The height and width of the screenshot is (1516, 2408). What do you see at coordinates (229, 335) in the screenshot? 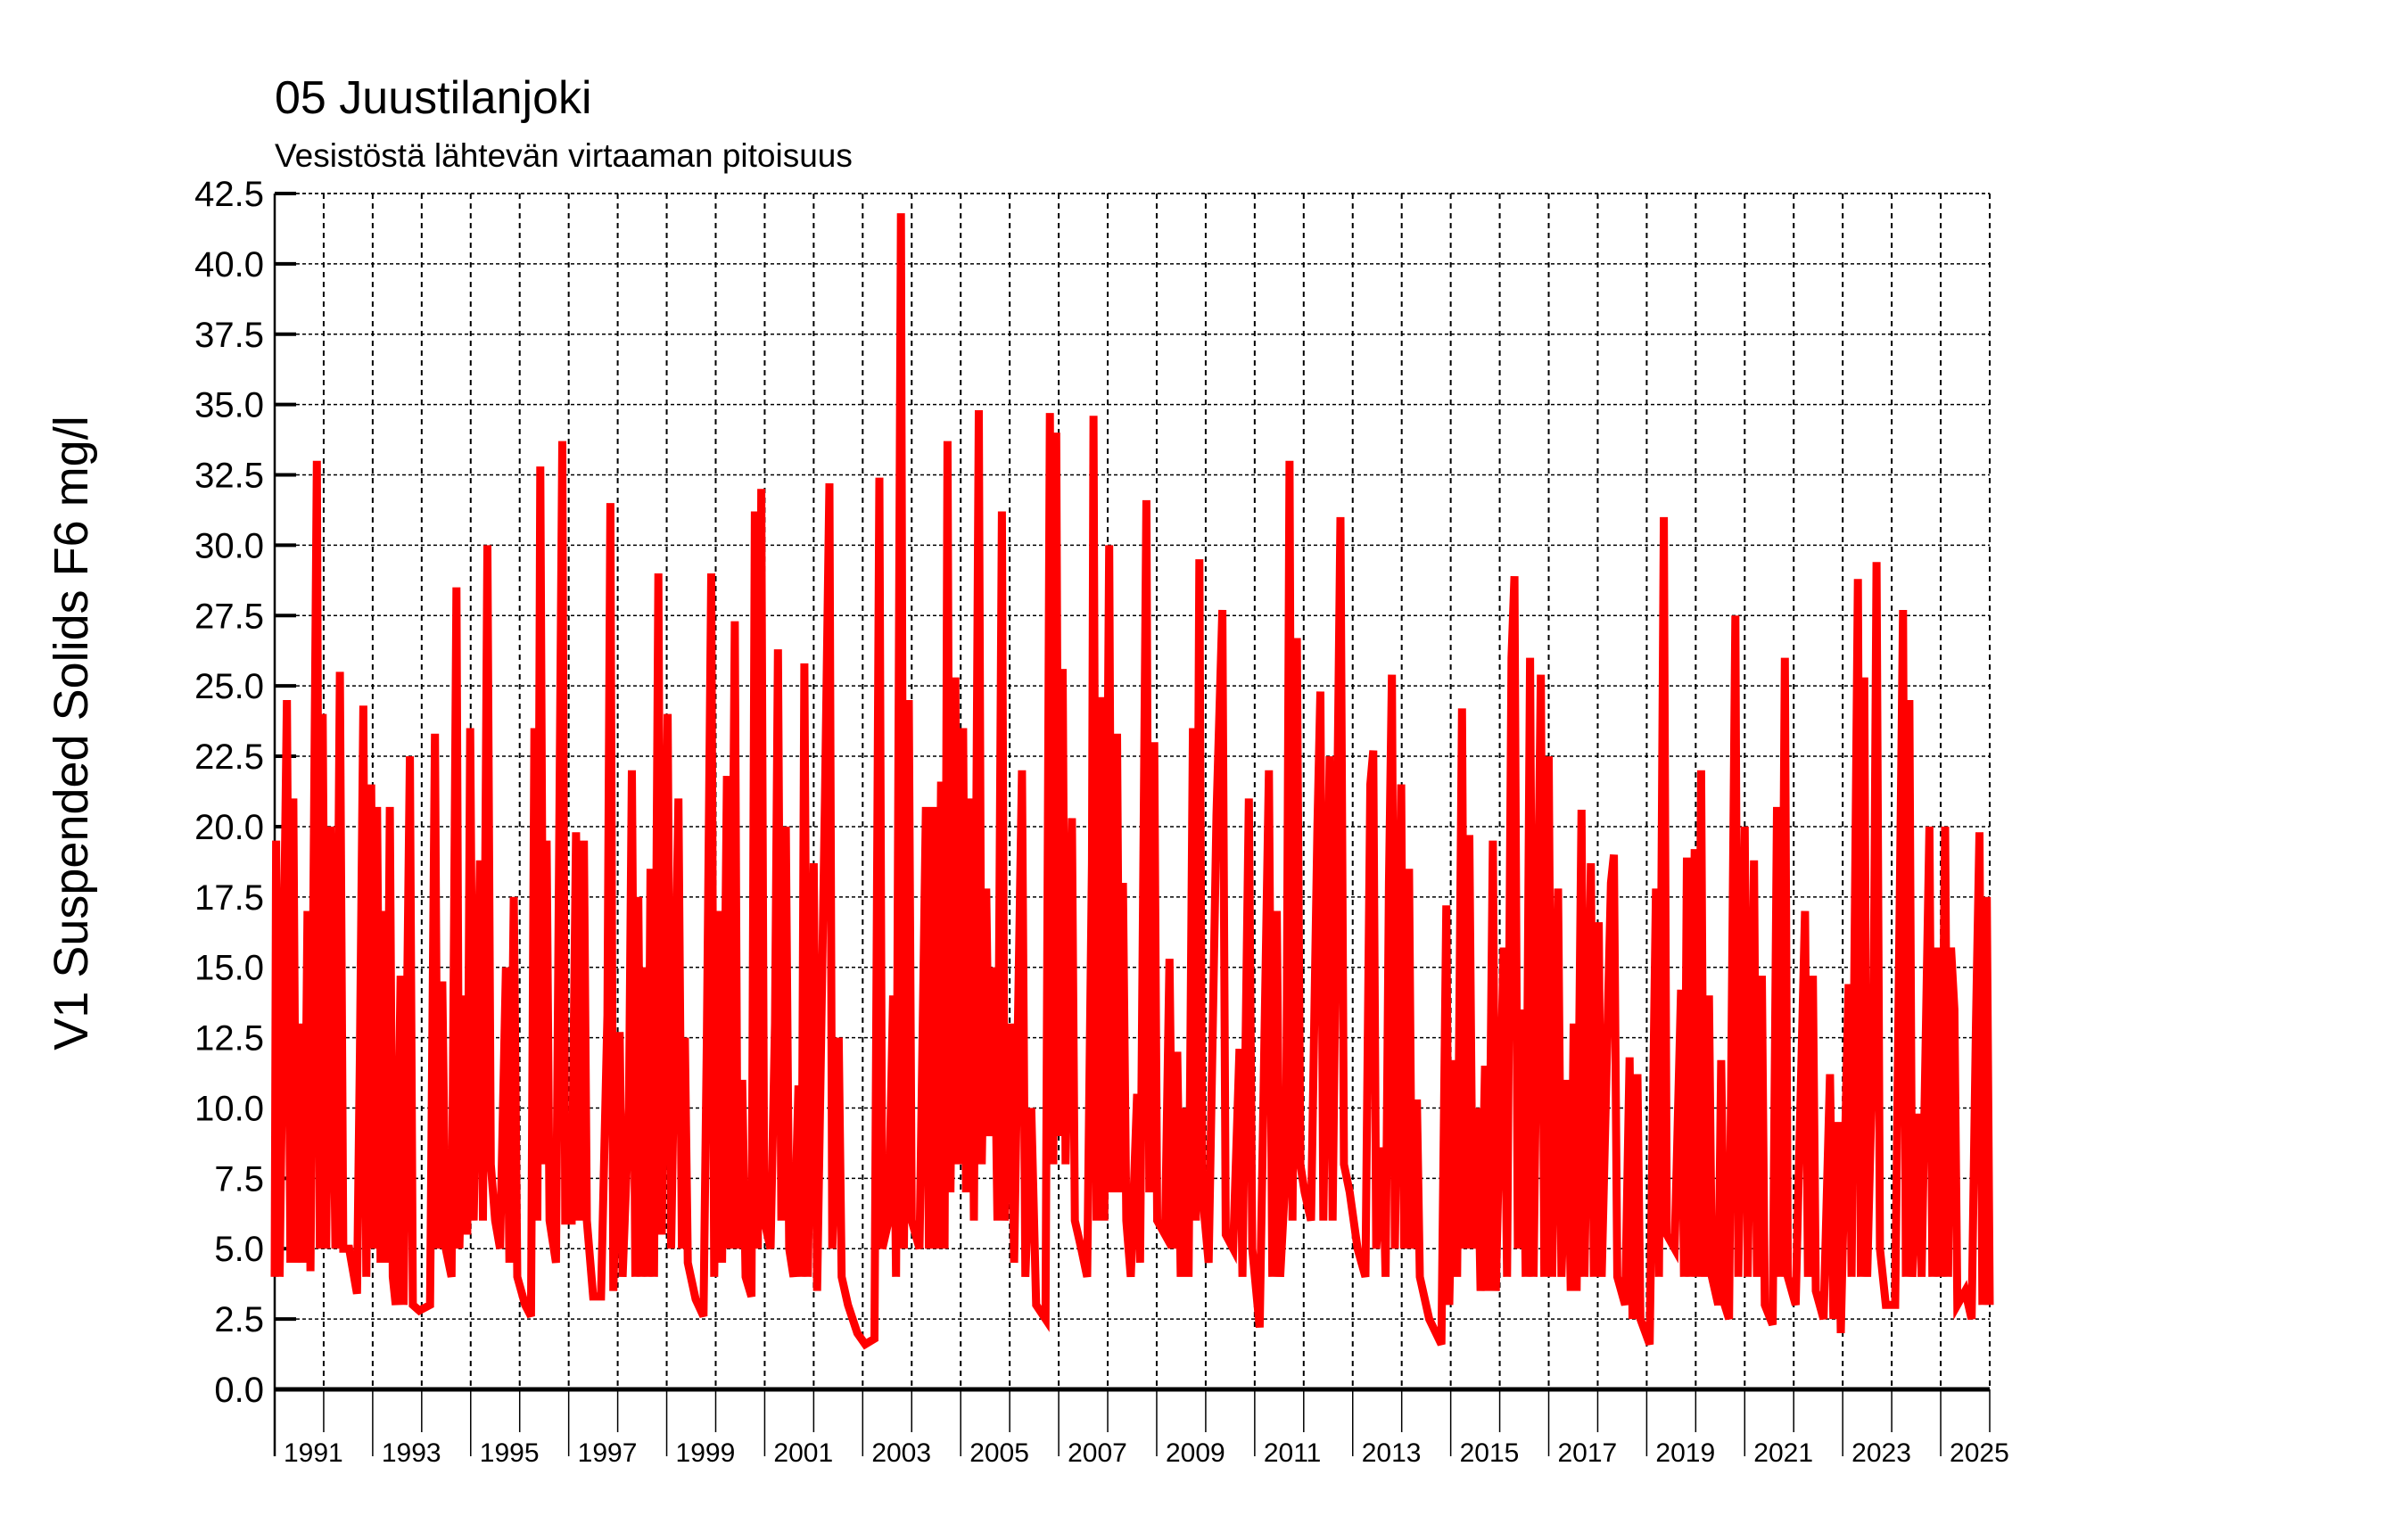
I see `y-tick-label: 37.5` at bounding box center [229, 335].